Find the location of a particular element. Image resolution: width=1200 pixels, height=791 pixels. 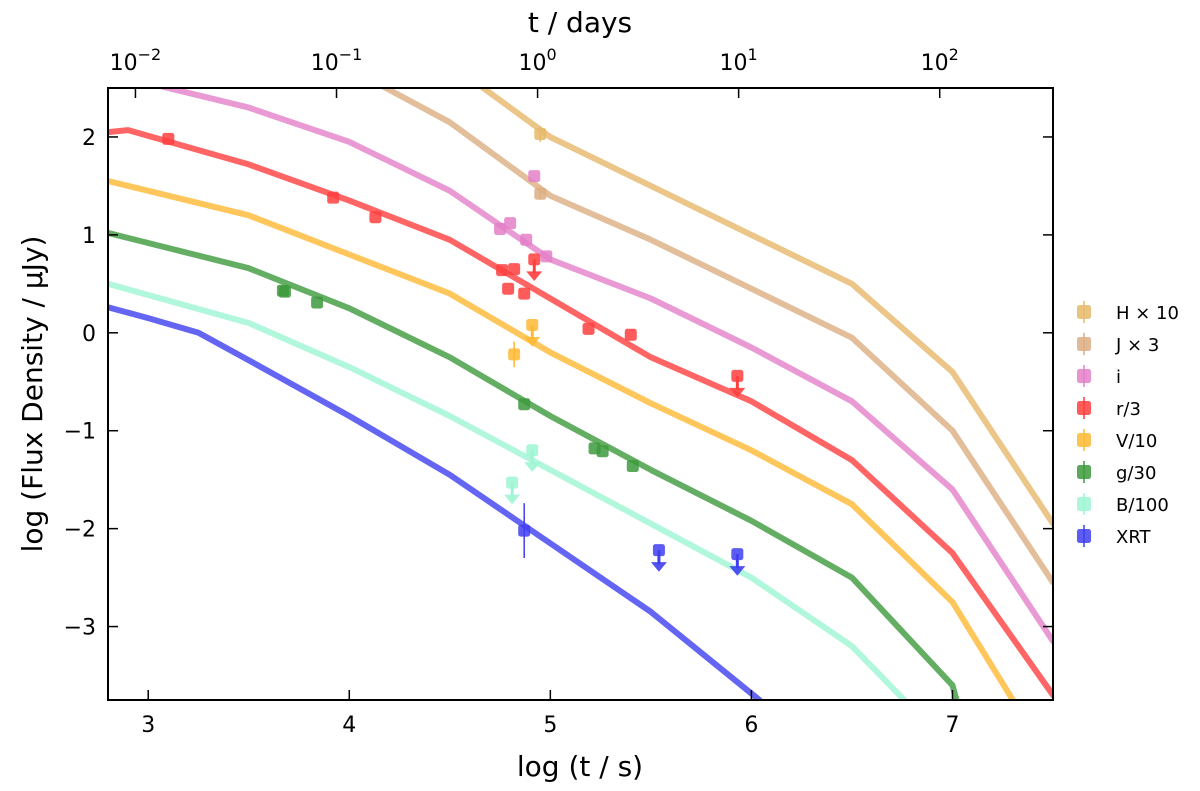

legend-label: g/30 is located at coordinates (1136, 473).